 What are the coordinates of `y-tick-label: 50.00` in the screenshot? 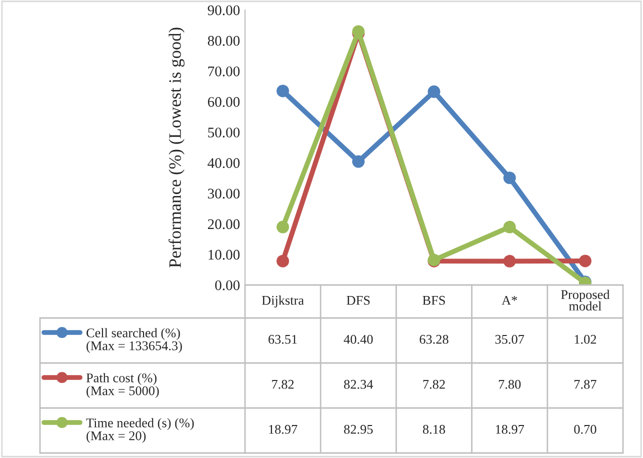 It's located at (224, 133).